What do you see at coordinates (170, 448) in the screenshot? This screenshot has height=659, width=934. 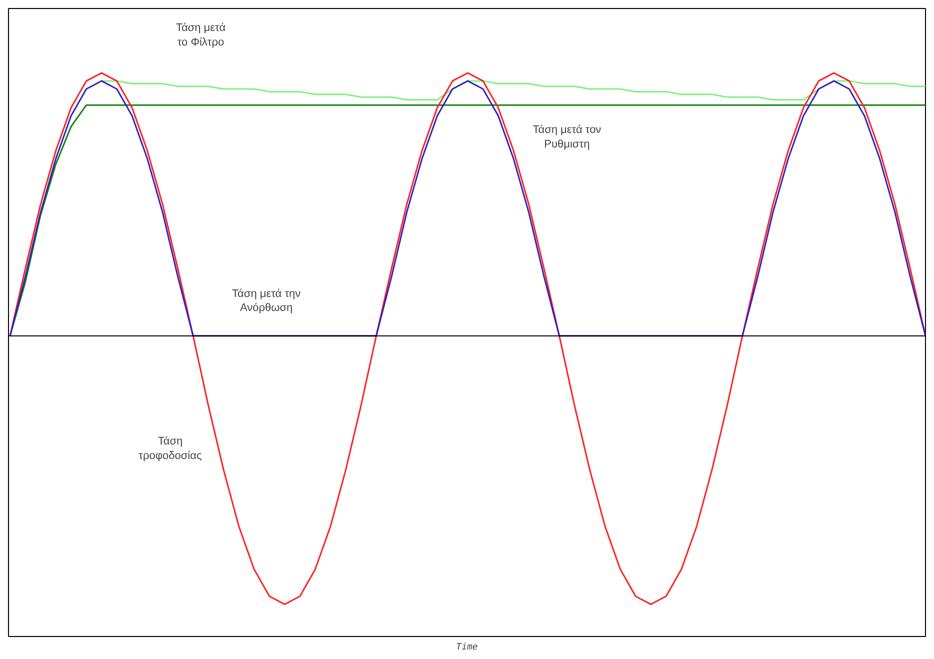 I see `annotation: Τάση τροφοδοσίας` at bounding box center [170, 448].